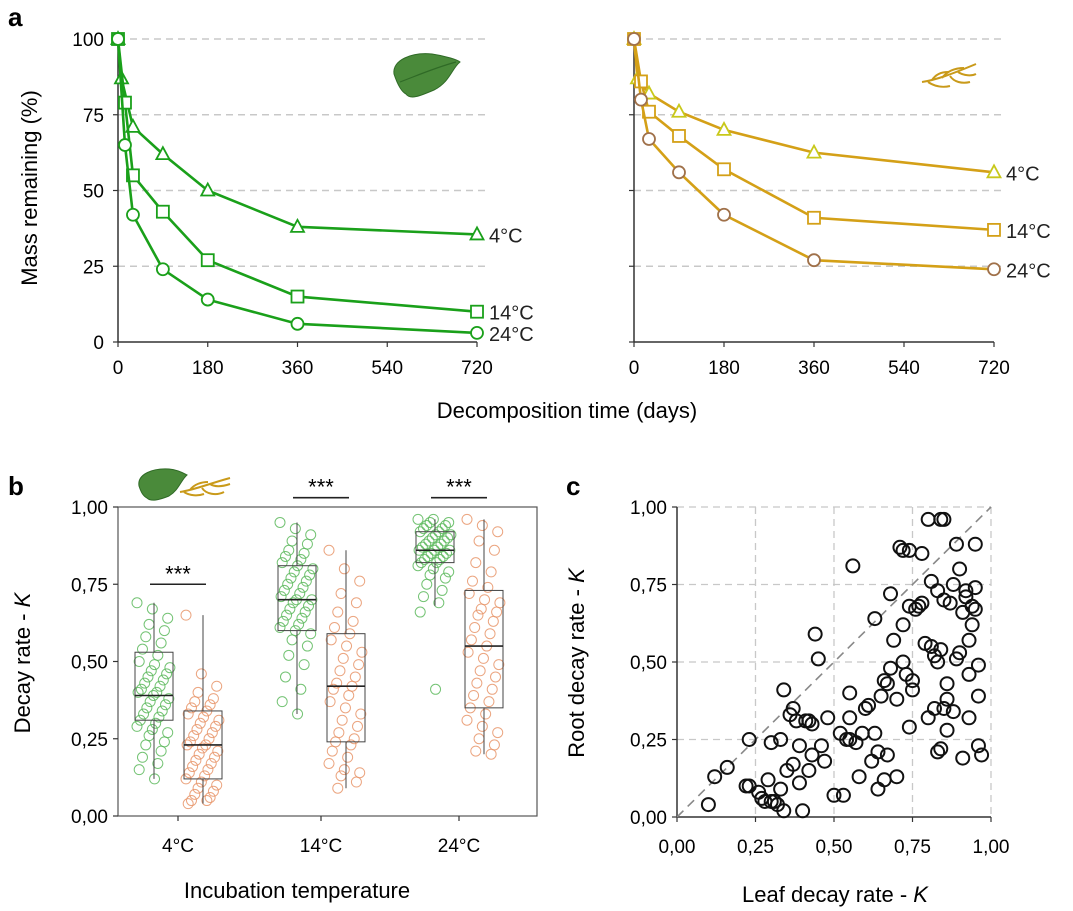  Describe the element at coordinates (89, 663) in the screenshot. I see `y-tick-label: 0,50` at that location.